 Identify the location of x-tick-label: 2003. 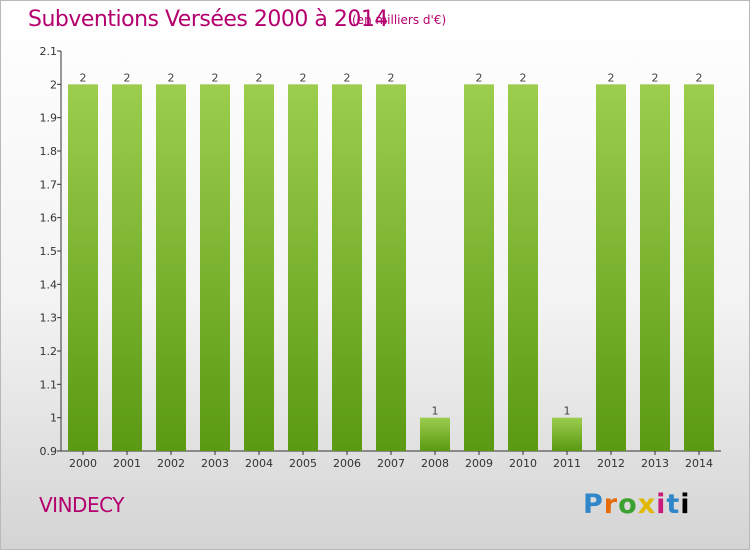
(215, 463).